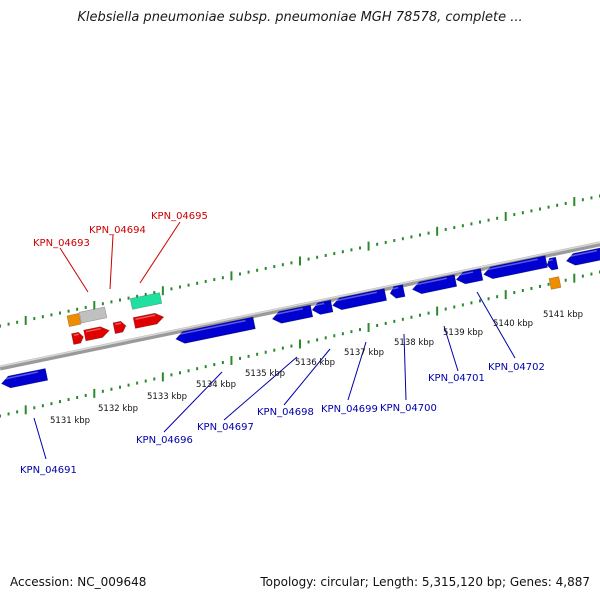 The width and height of the screenshot is (600, 600). What do you see at coordinates (20, 376) in the screenshot?
I see `gene-kpn-04691-shine` at bounding box center [20, 376].